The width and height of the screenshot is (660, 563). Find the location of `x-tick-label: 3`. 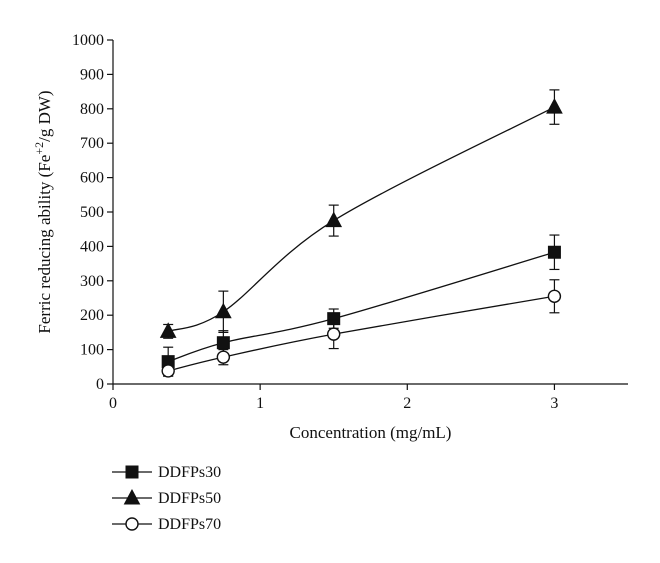

x-tick-label: 3 is located at coordinates (554, 403).